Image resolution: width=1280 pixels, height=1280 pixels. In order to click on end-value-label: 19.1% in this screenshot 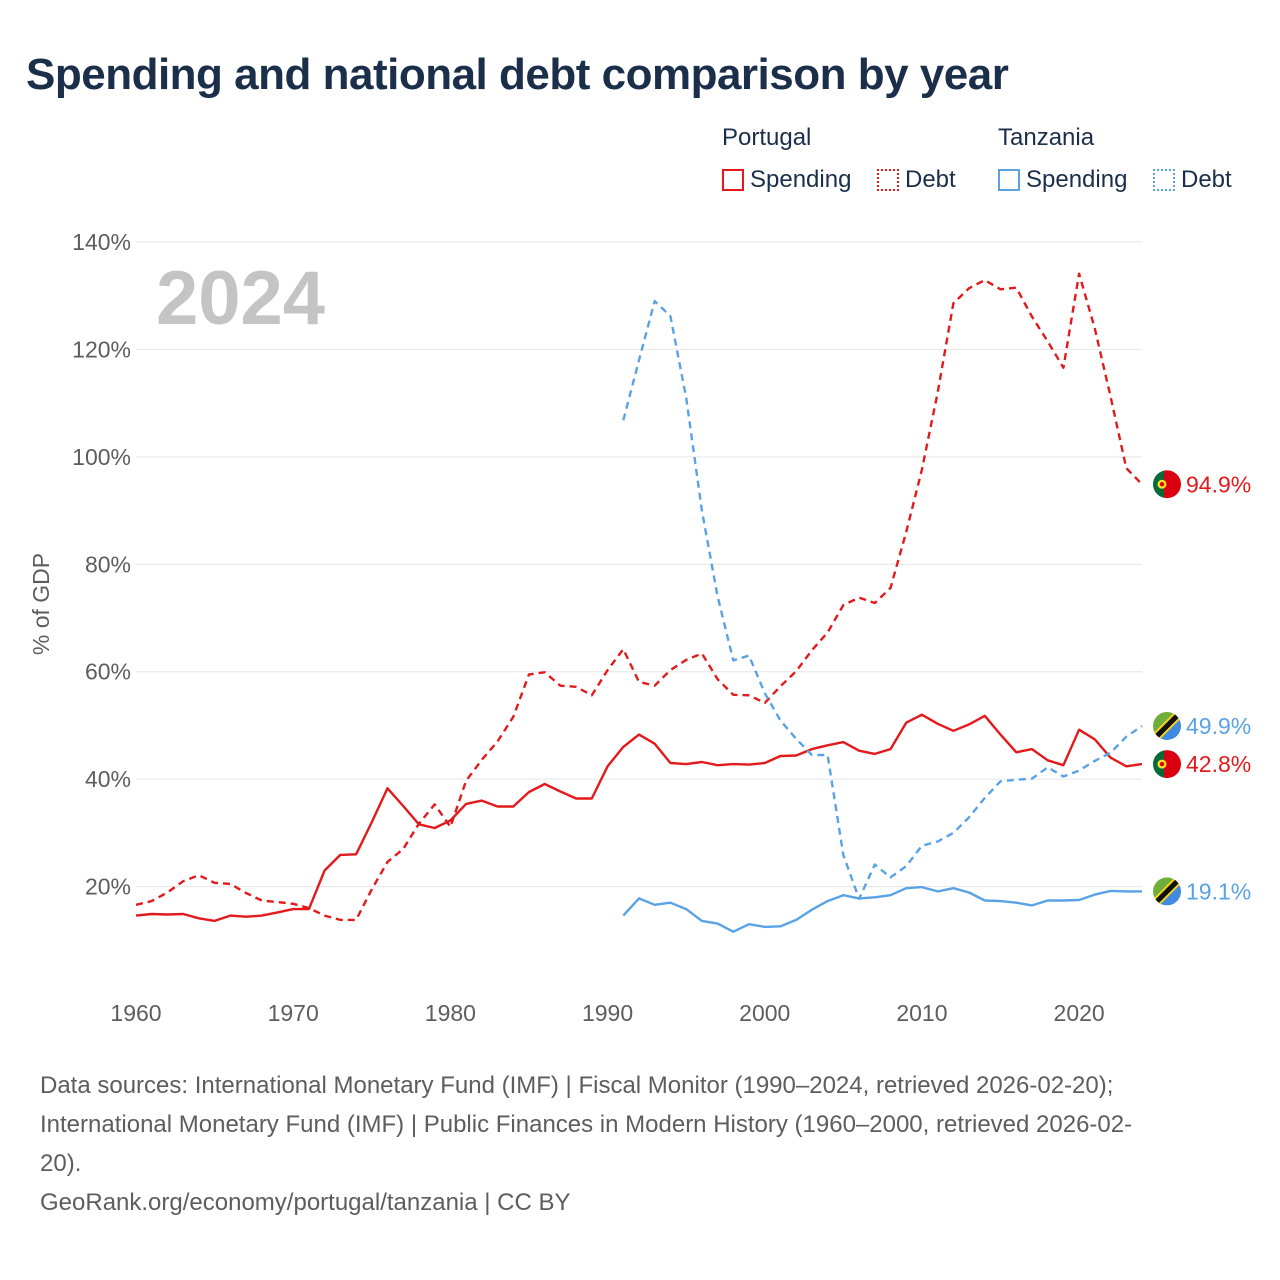, I will do `click(1218, 891)`.